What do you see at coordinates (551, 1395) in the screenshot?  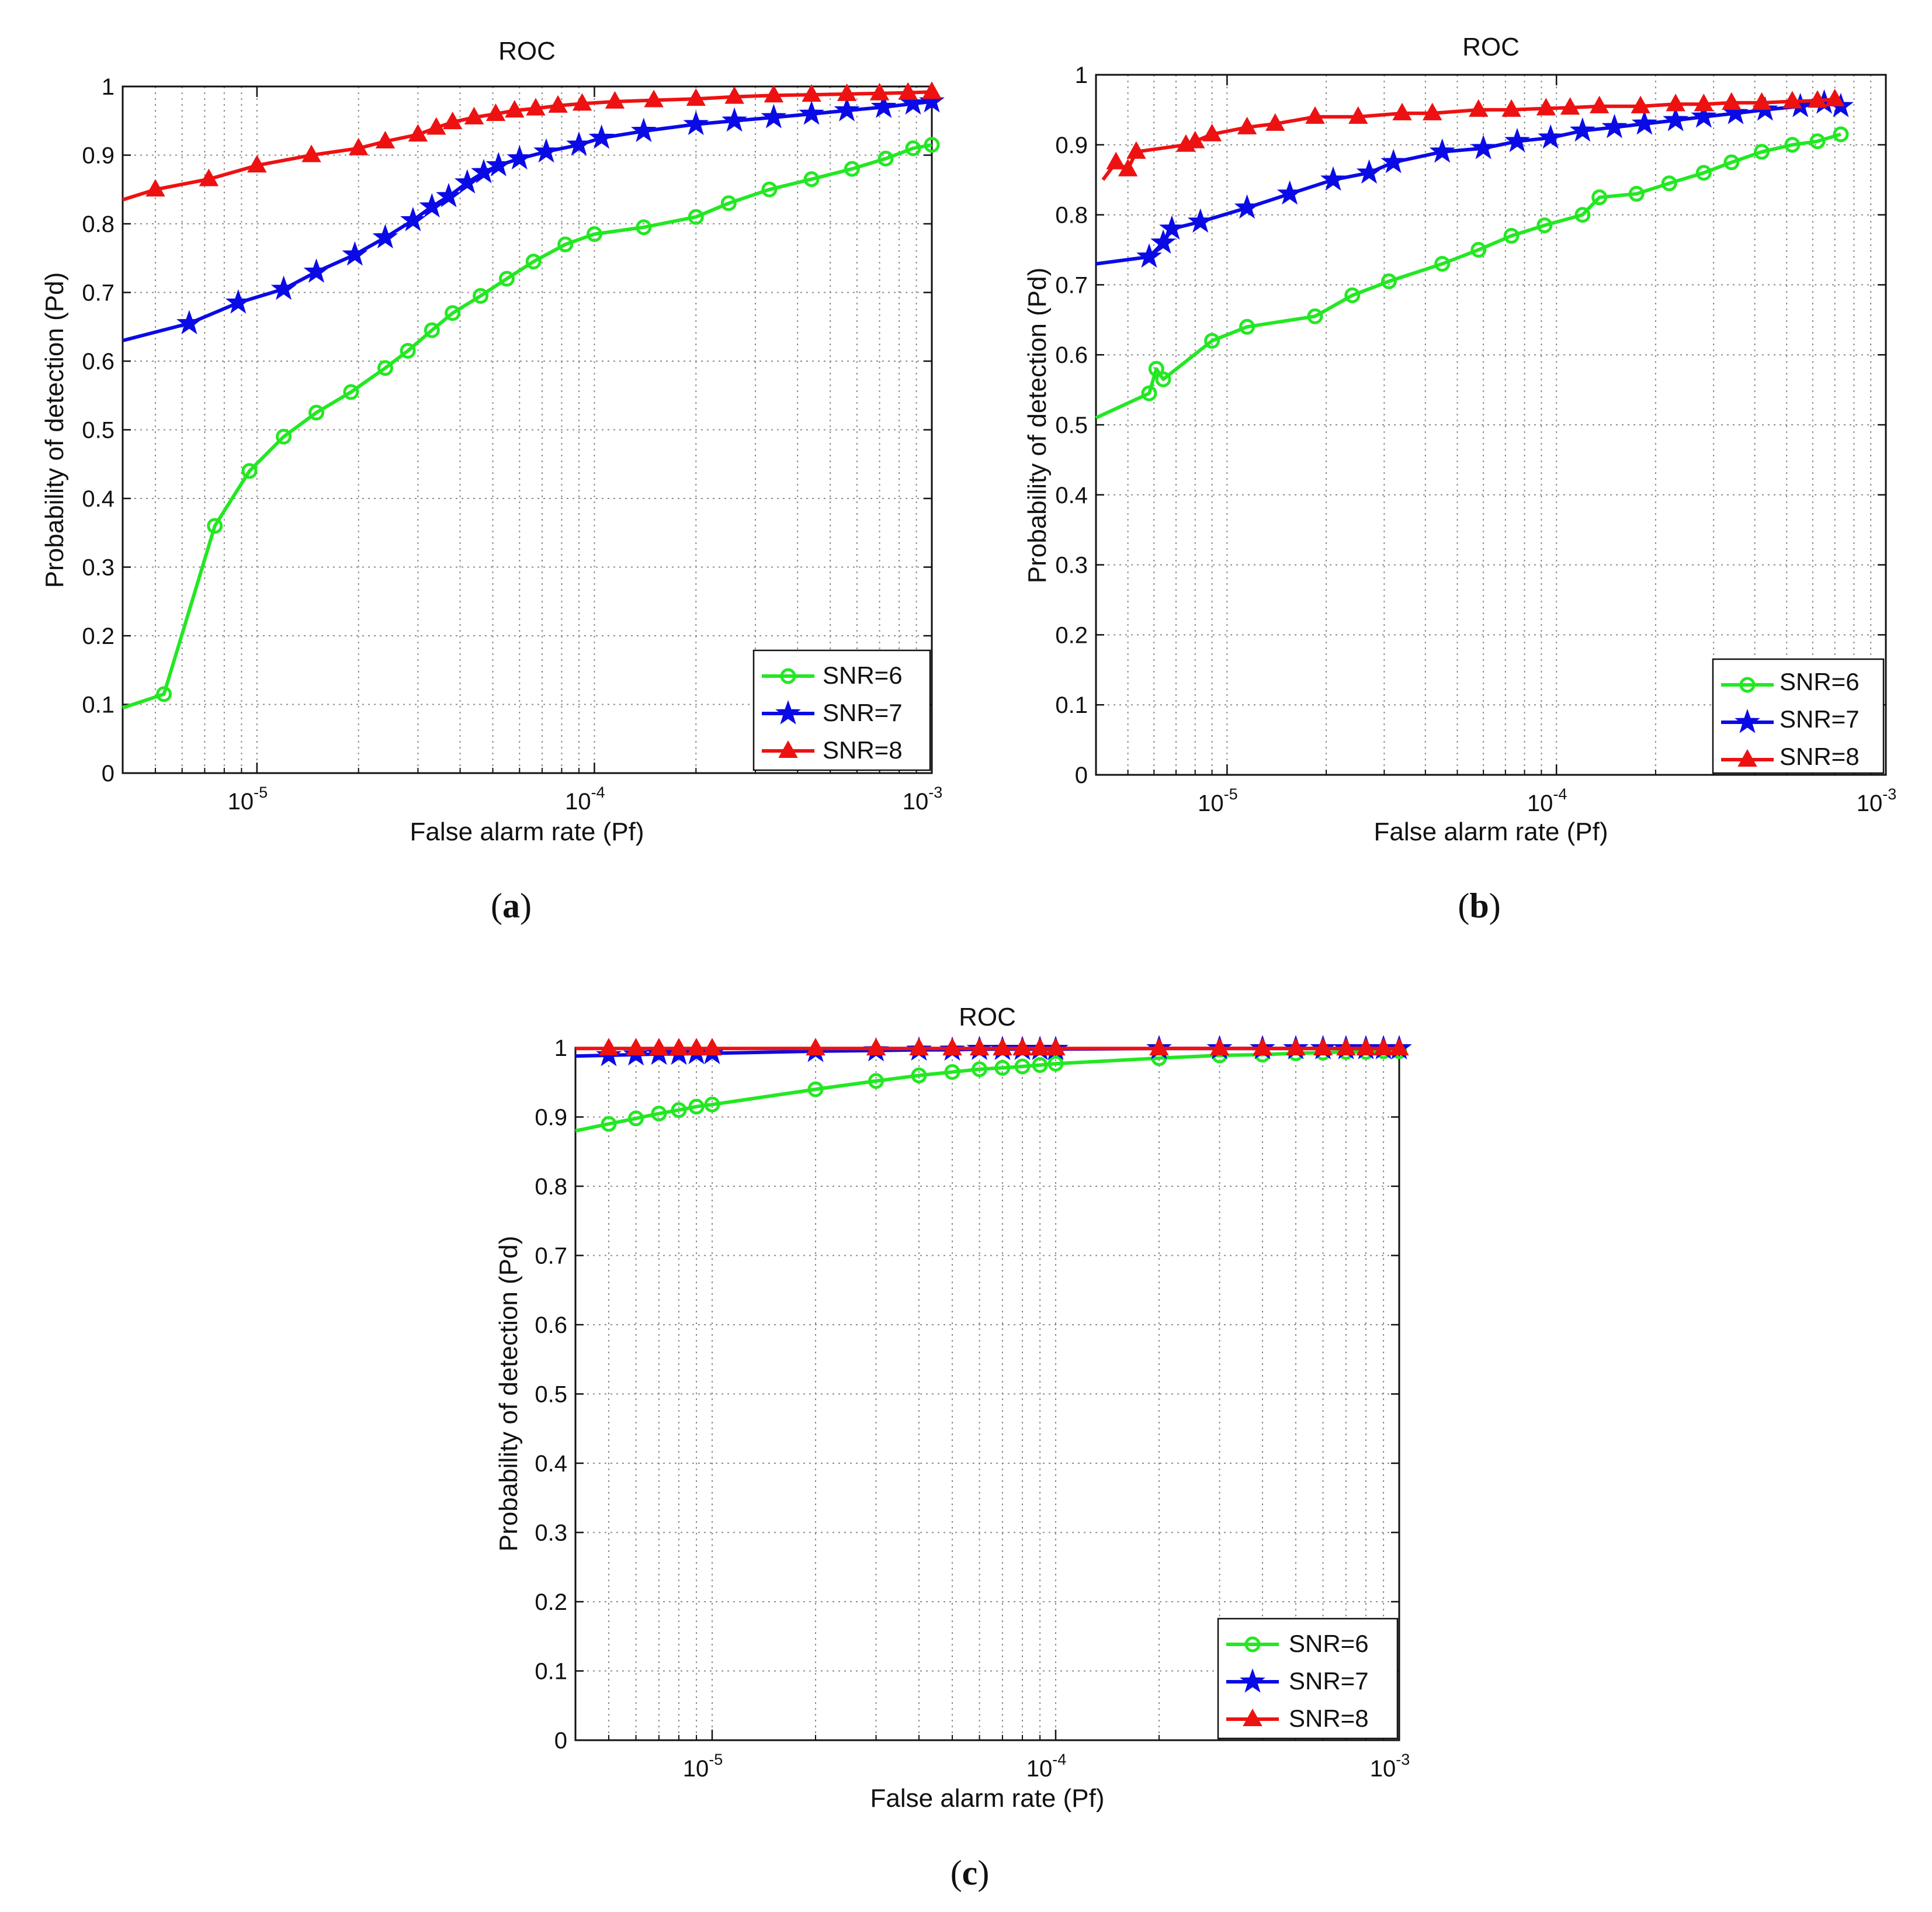 I see `panel-c-ytick-label: 0.5` at bounding box center [551, 1395].